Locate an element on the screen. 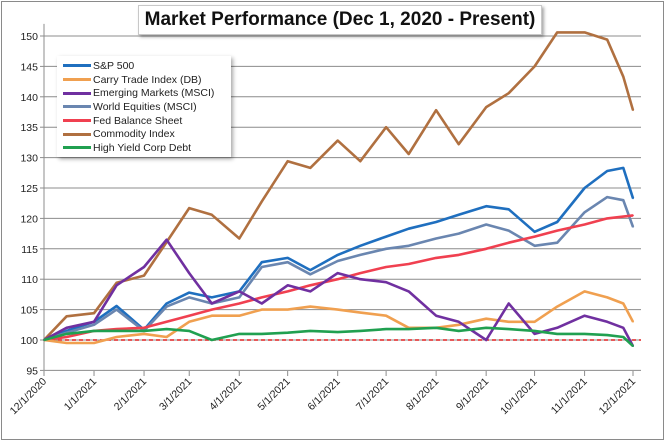 The image size is (668, 444). y-tick-label: 95 is located at coordinates (32, 371).